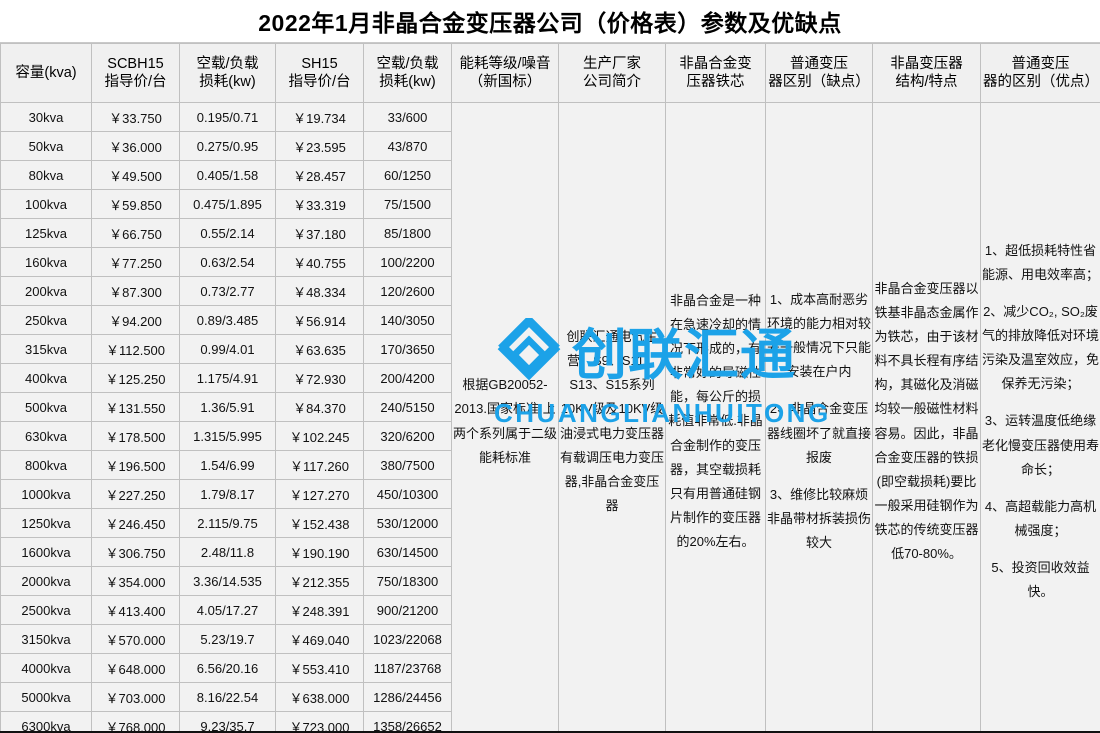 This screenshot has height=733, width=1100. What do you see at coordinates (926, 73) in the screenshot?
I see `column-header-amorphous-structure: 非晶变压器 结构/特点` at bounding box center [926, 73].